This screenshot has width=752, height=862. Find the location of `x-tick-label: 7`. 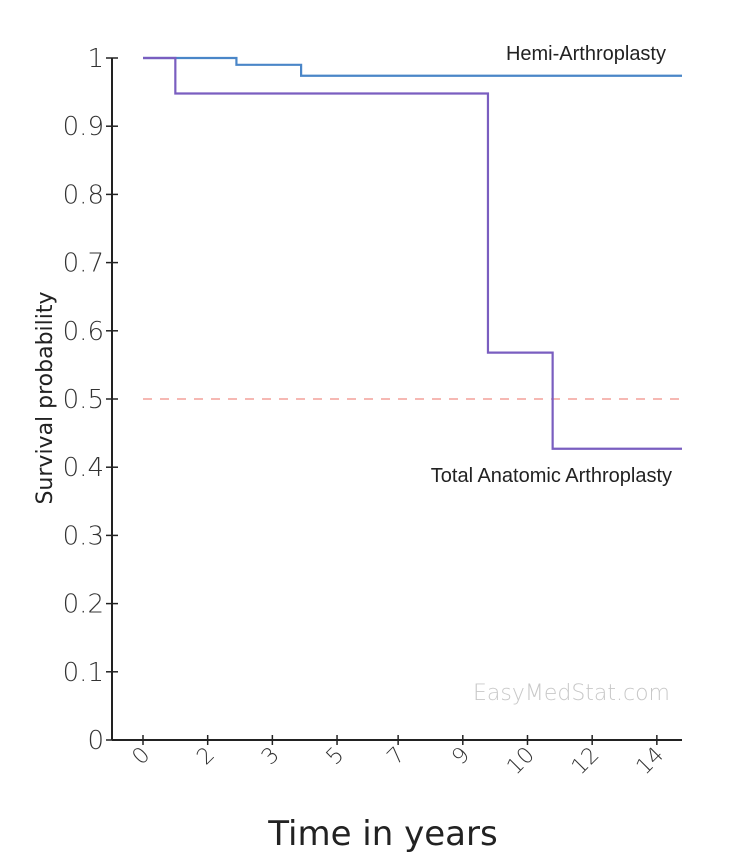

x-tick-label: 7 is located at coordinates (397, 757).